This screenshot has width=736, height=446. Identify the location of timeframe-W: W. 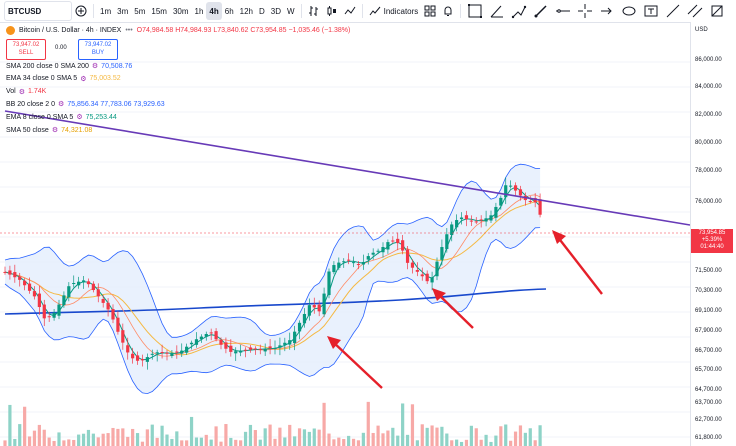
(291, 11).